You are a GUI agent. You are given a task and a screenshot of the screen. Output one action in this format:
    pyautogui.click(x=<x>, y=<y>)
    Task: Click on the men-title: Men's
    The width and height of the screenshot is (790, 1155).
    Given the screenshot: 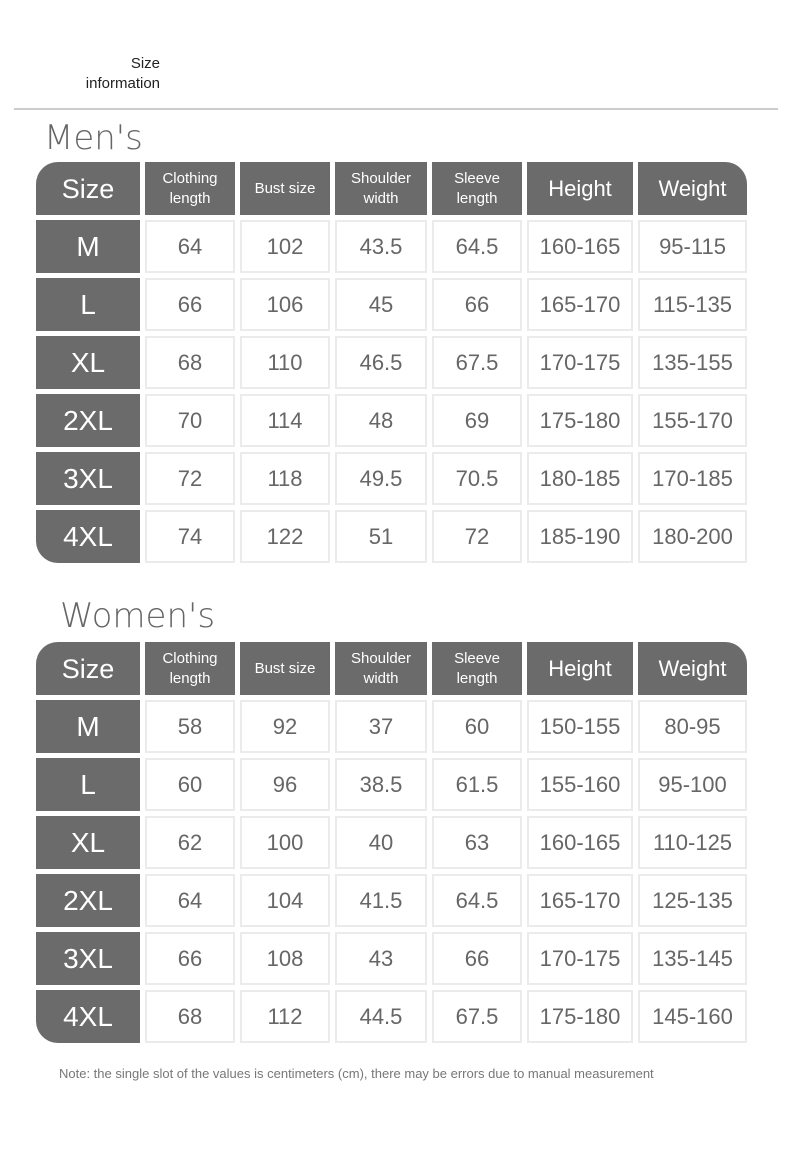 What is the action you would take?
    pyautogui.click(x=93, y=138)
    